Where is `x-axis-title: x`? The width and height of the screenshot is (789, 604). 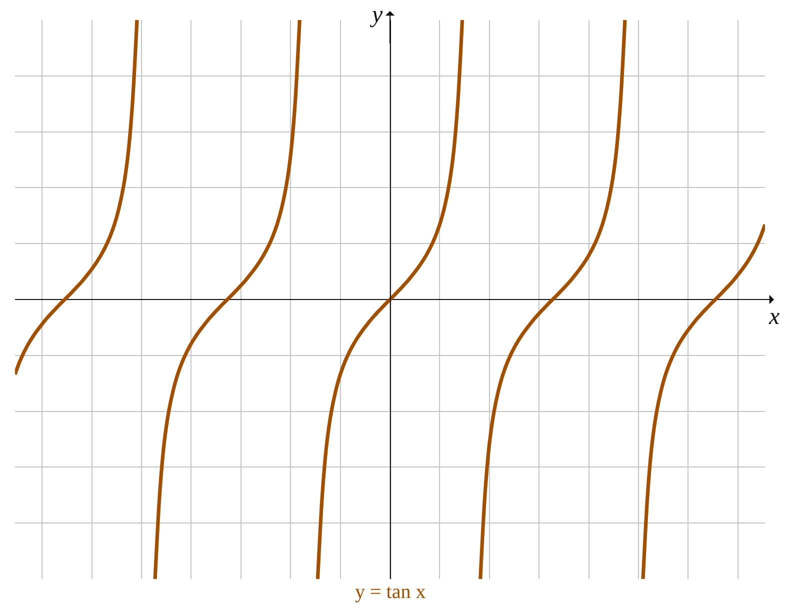
x-axis-title: x is located at coordinates (774, 317).